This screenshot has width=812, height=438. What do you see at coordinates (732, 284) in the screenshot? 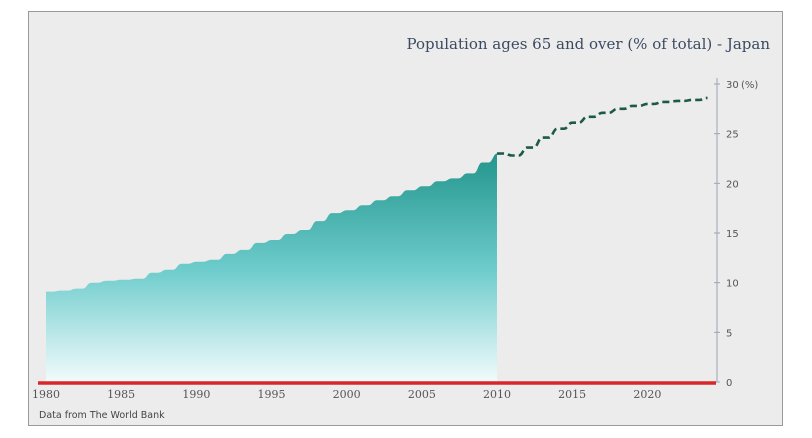
I see `y-tick-label: 10` at bounding box center [732, 284].